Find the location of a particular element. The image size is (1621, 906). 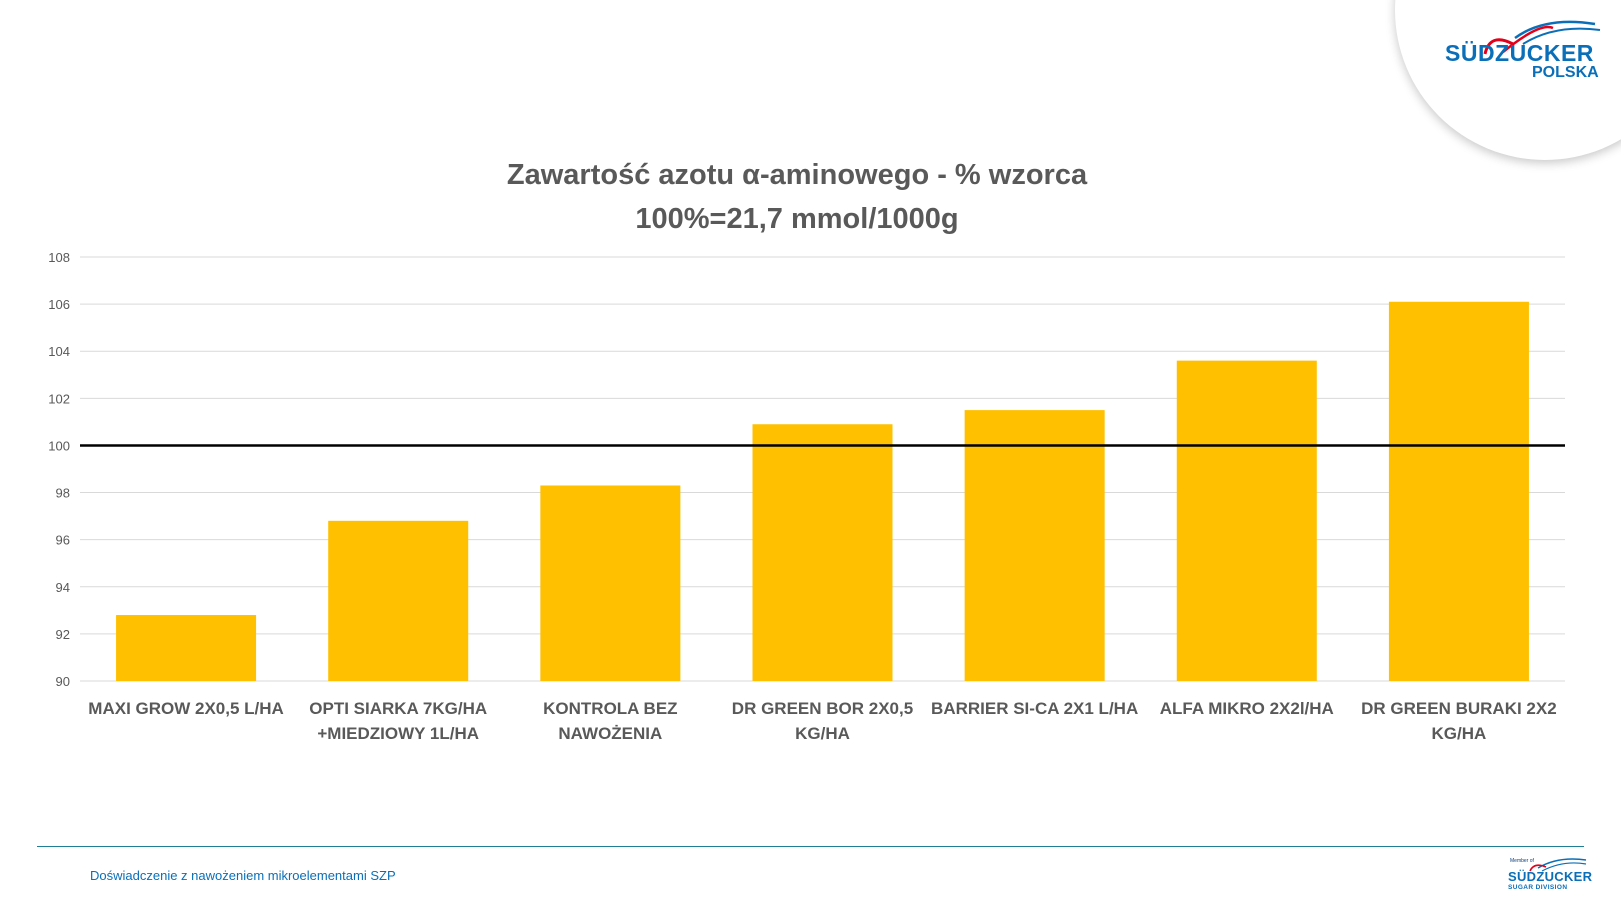

y-tick-label: 96 is located at coordinates (63, 540).